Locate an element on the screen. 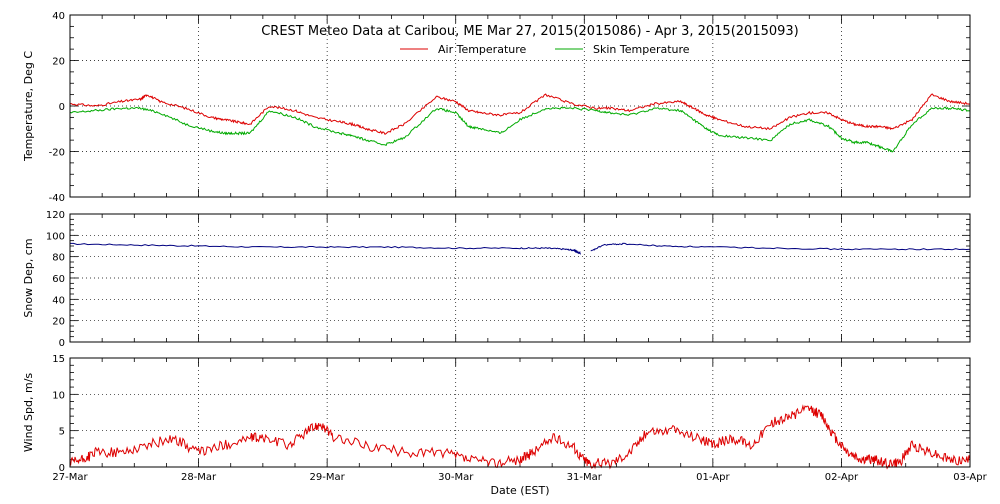  y-tick-label-2-1: 10 is located at coordinates (58, 395).